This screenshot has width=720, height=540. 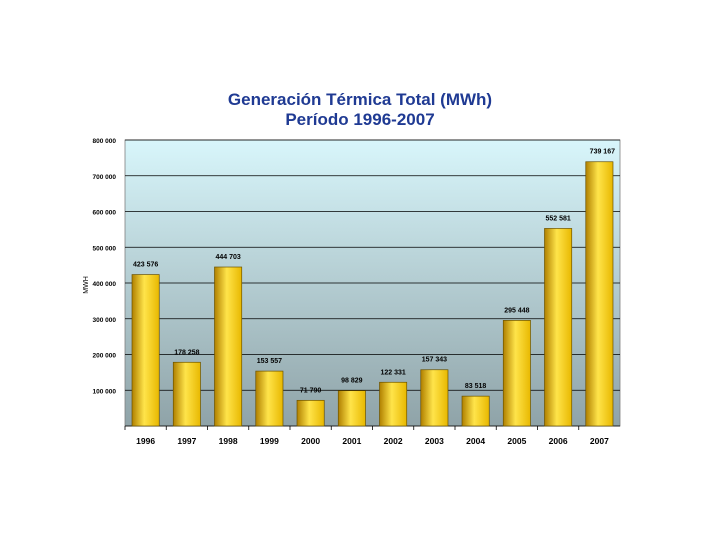 I want to click on y-tick-label: 200 000, so click(x=105, y=356).